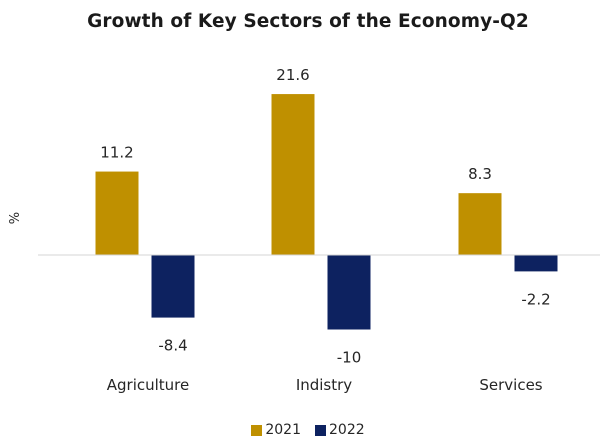  I want to click on category-labels-group: Agriculture Indistry Services, so click(325, 385).